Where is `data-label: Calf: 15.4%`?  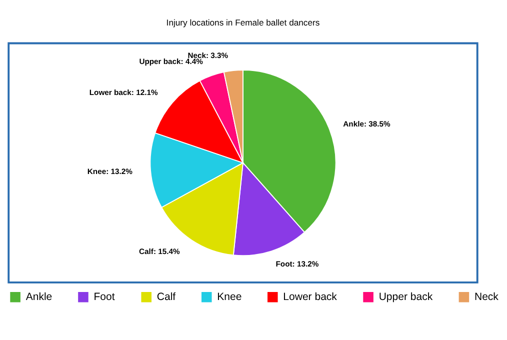
data-label: Calf: 15.4% is located at coordinates (159, 251).